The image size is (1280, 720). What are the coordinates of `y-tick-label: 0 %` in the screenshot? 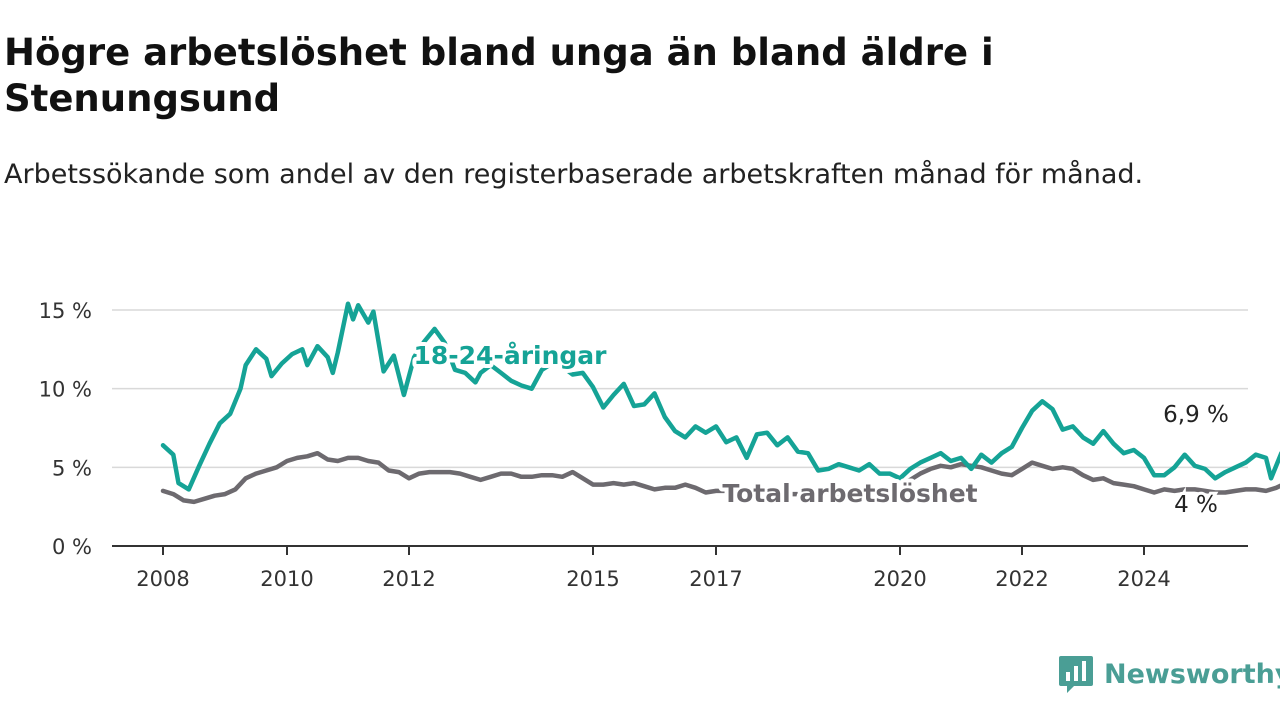 It's located at (72, 547).